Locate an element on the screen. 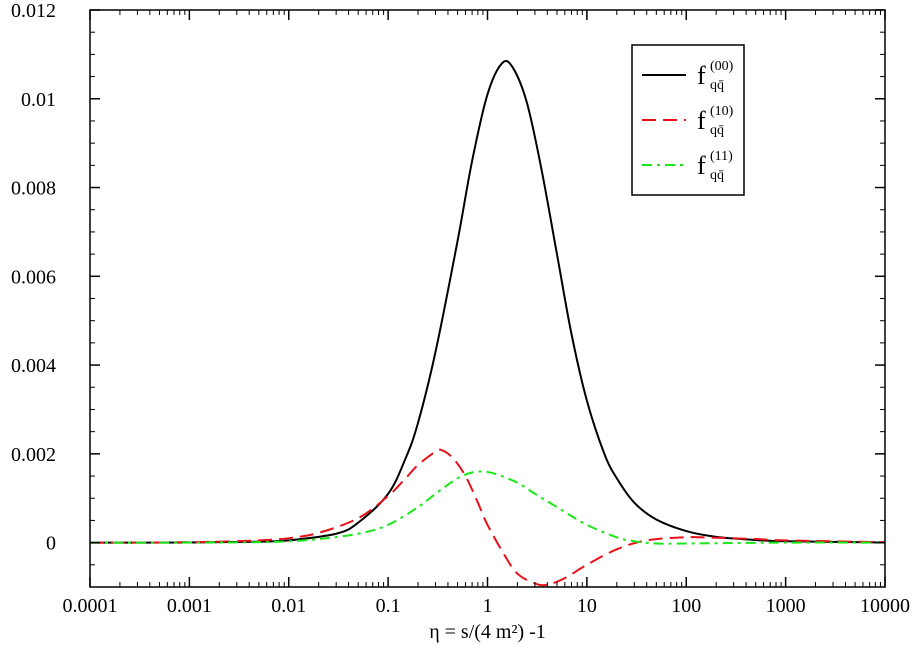 The width and height of the screenshot is (918, 646). legend-label-0: f is located at coordinates (701, 75).